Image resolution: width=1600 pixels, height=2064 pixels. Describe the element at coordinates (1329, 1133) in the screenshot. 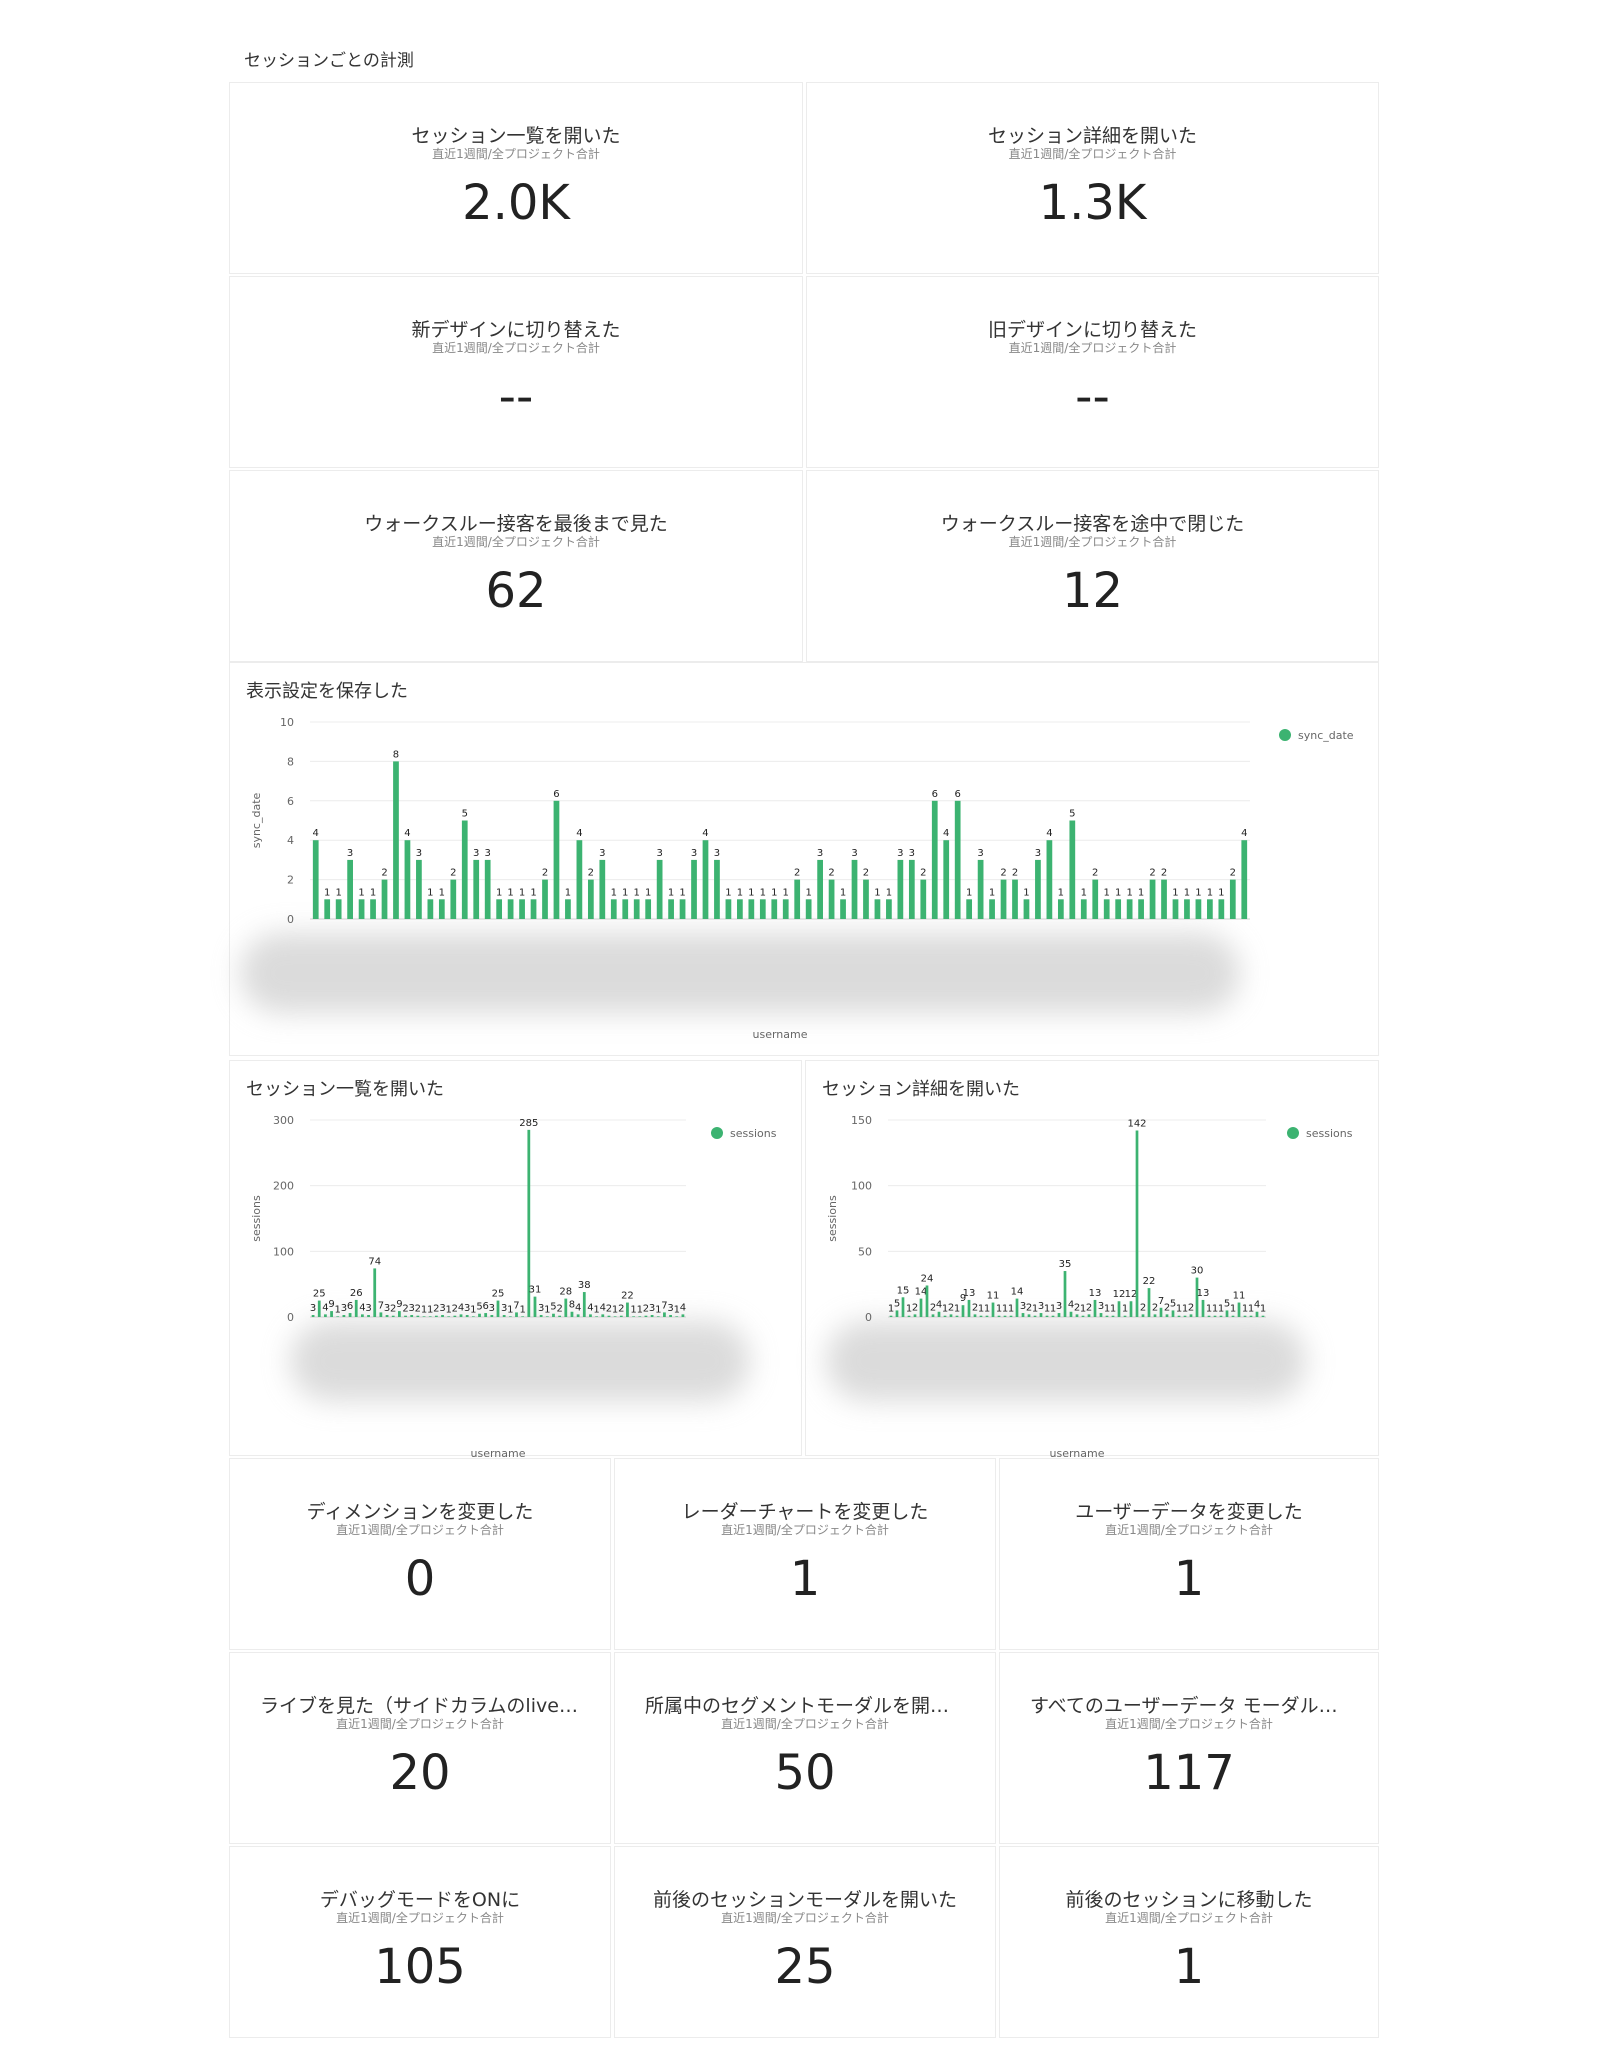

I see `legend-label: sessions` at that location.